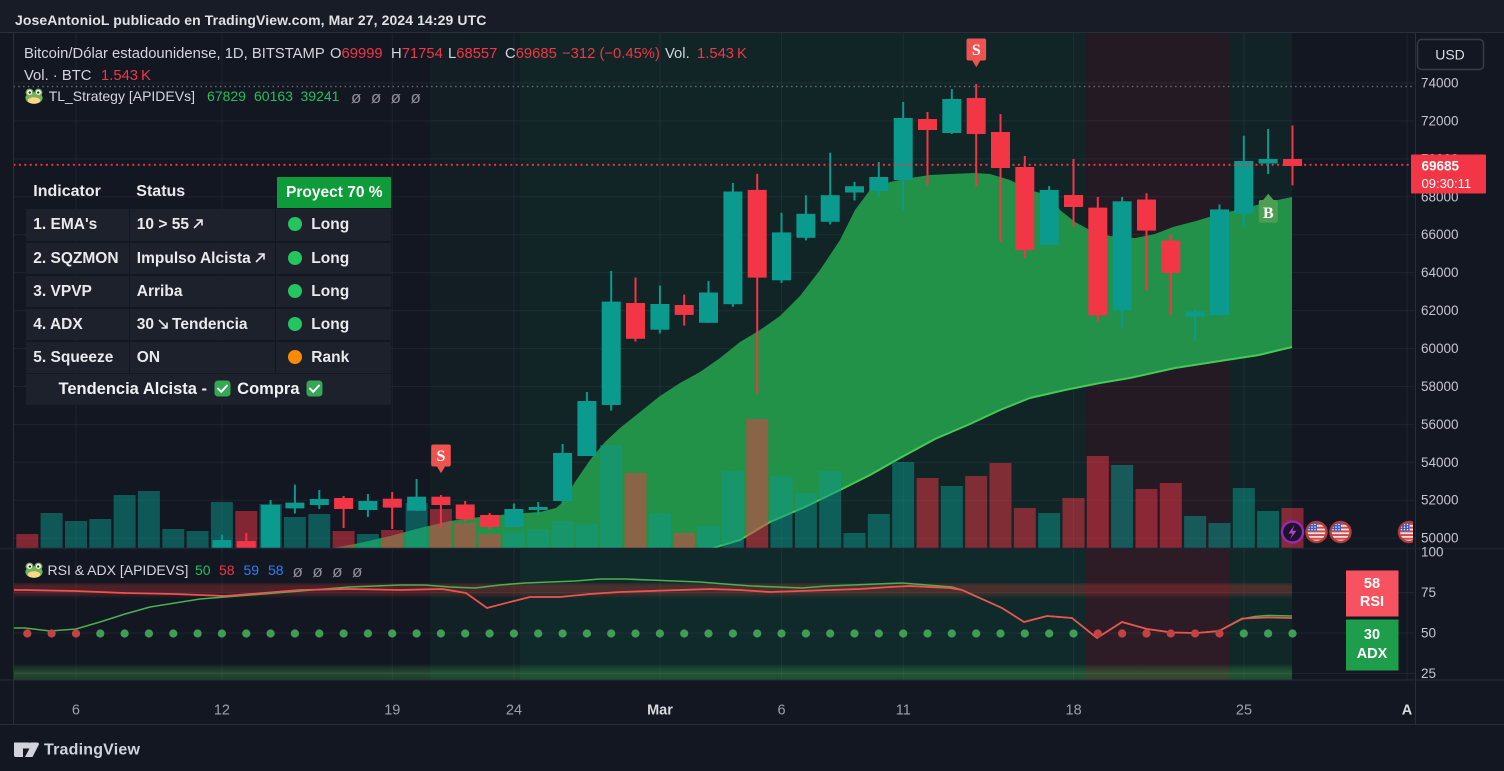 Image resolution: width=1504 pixels, height=771 pixels. What do you see at coordinates (903, 711) in the screenshot?
I see `svg-text: 11` at bounding box center [903, 711].